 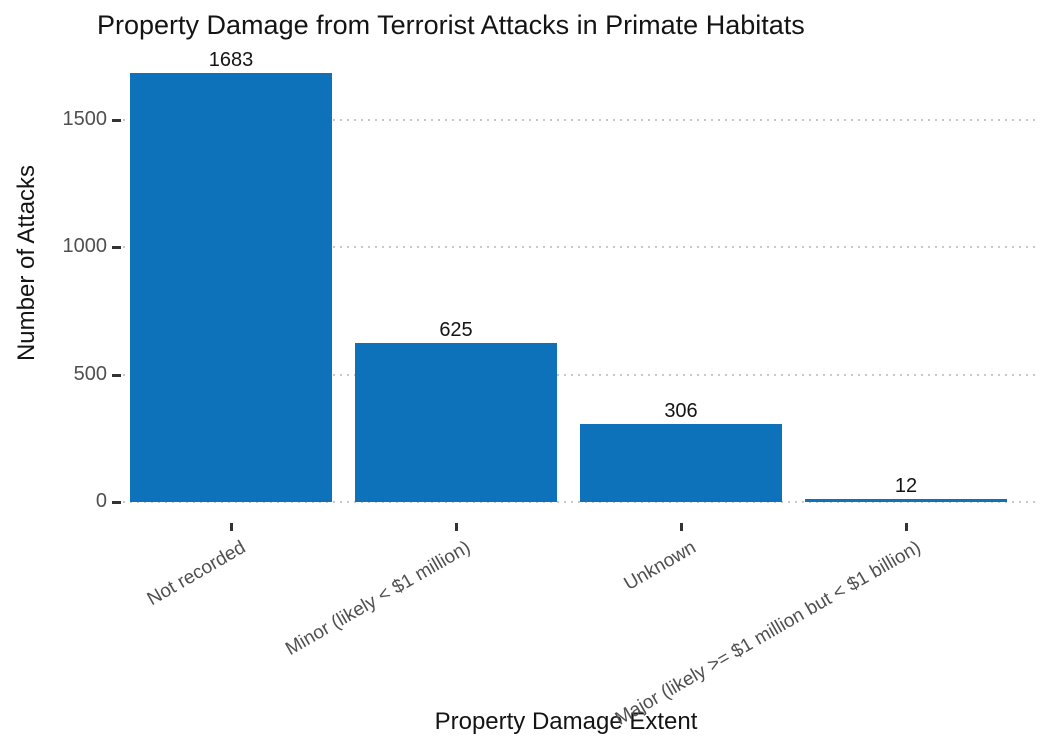 I want to click on y-axis-title: Number of Attacks, so click(x=26, y=263).